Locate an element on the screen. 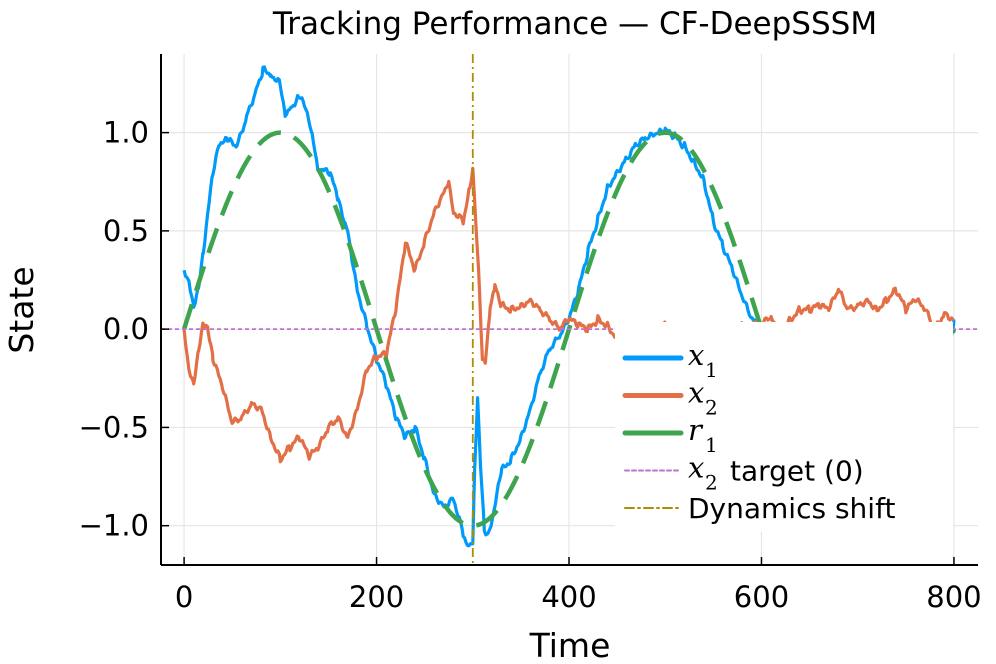  x-tick-label: 600 is located at coordinates (761, 597).